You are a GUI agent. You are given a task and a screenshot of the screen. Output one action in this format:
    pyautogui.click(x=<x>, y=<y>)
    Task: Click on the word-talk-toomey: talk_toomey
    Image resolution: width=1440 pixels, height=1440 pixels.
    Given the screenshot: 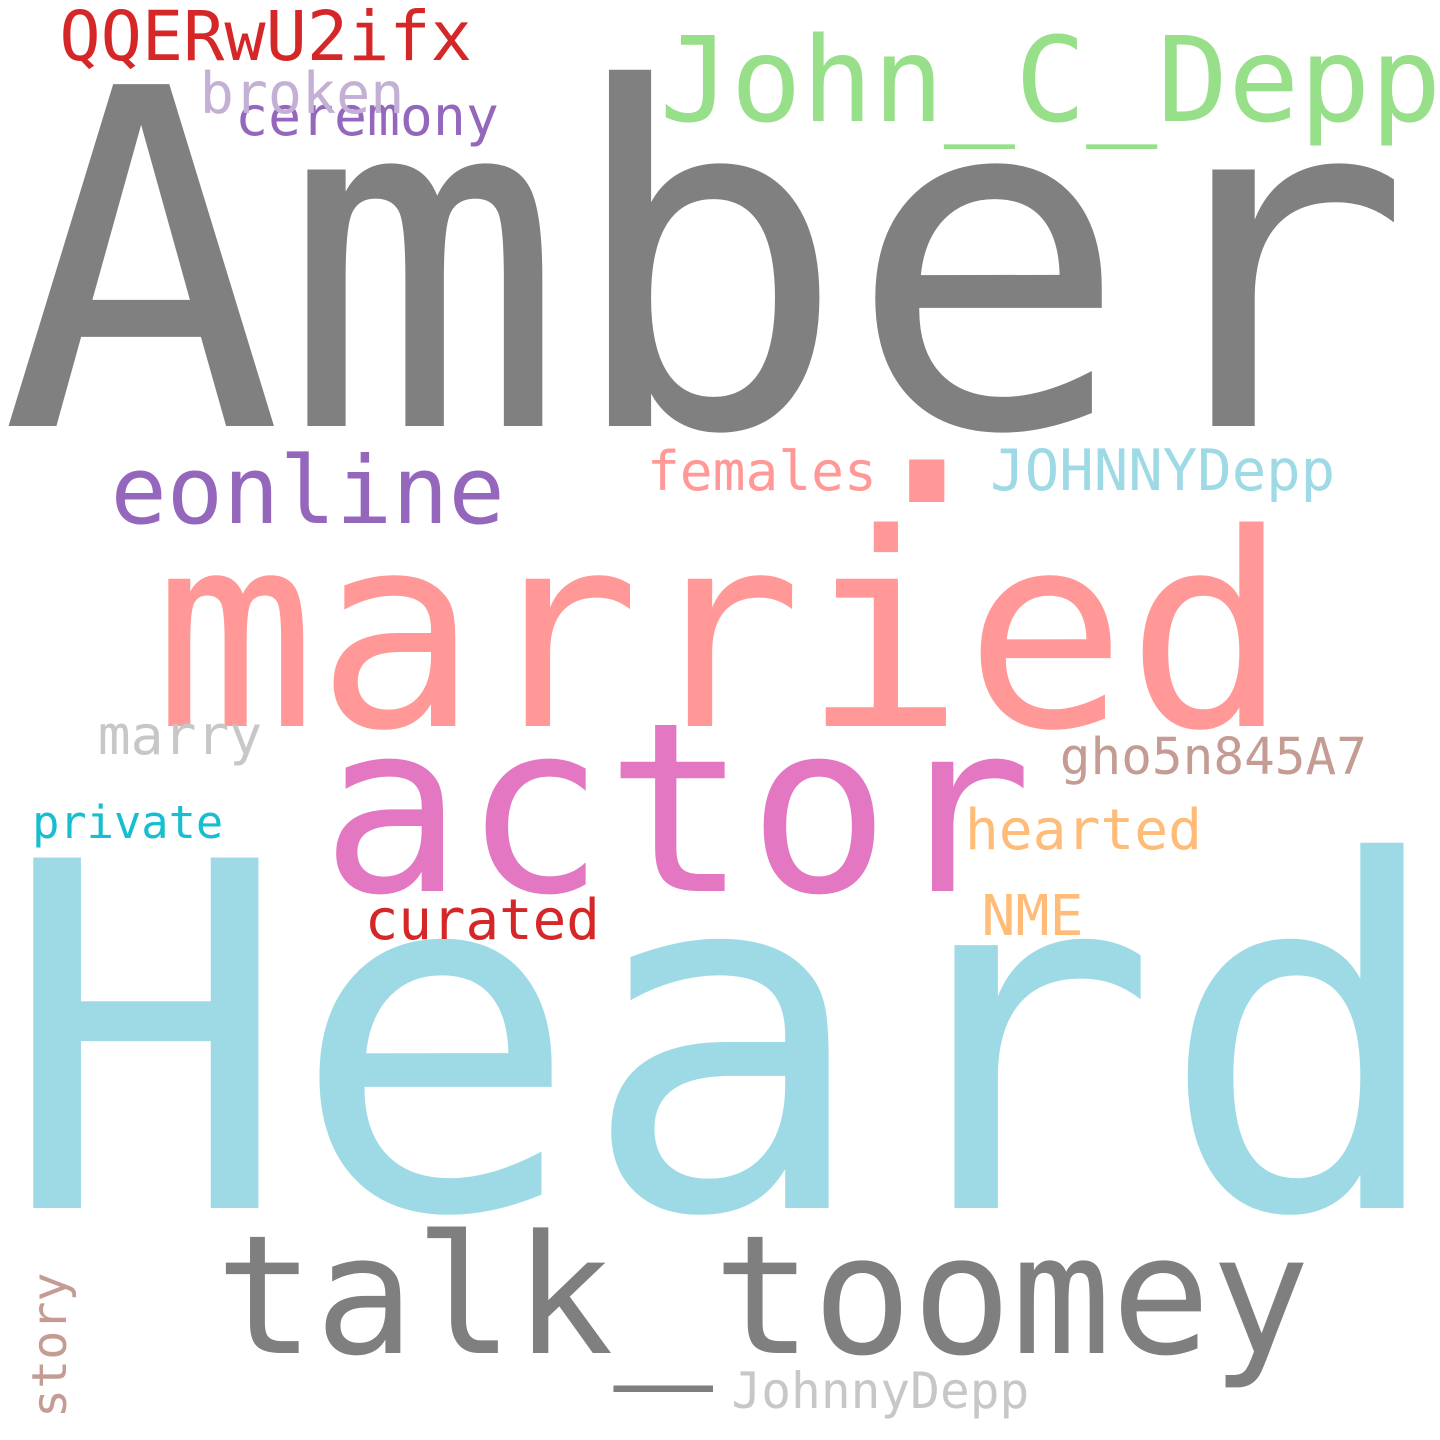 What is the action you would take?
    pyautogui.click(x=763, y=1295)
    